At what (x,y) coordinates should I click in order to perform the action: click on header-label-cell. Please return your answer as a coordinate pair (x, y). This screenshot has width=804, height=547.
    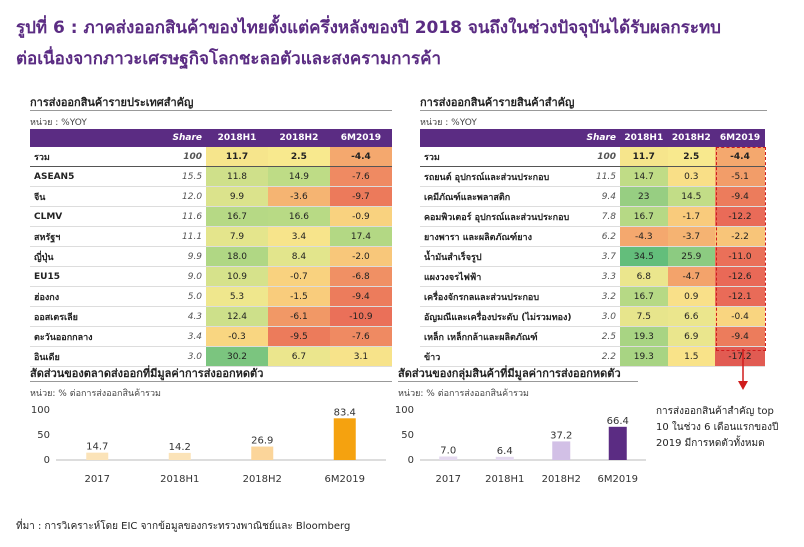
    Looking at the image, I should click on (95, 138).